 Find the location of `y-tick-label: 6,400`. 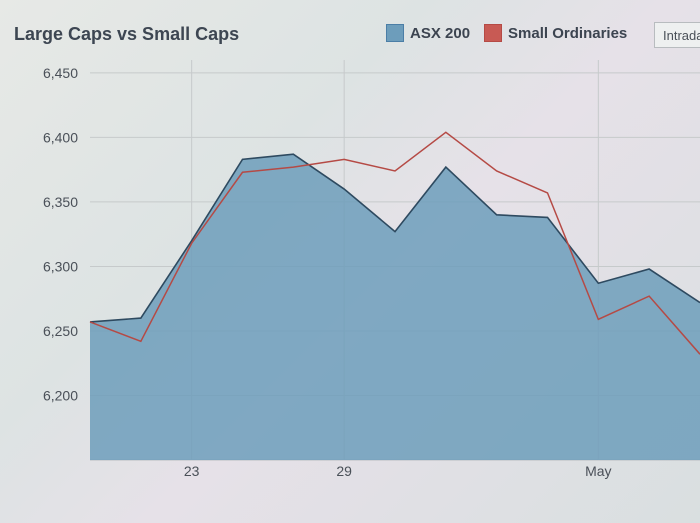

y-tick-label: 6,400 is located at coordinates (60, 137).